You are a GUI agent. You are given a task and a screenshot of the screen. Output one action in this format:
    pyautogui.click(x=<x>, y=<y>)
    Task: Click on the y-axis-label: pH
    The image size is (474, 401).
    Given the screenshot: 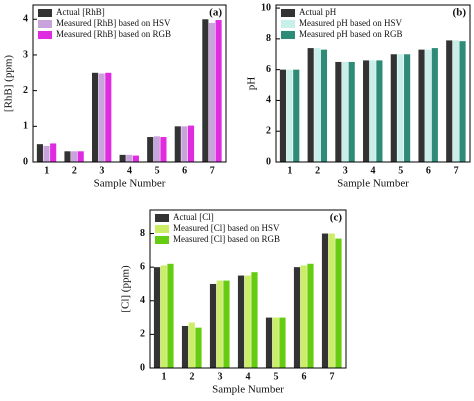 What is the action you would take?
    pyautogui.click(x=252, y=84)
    